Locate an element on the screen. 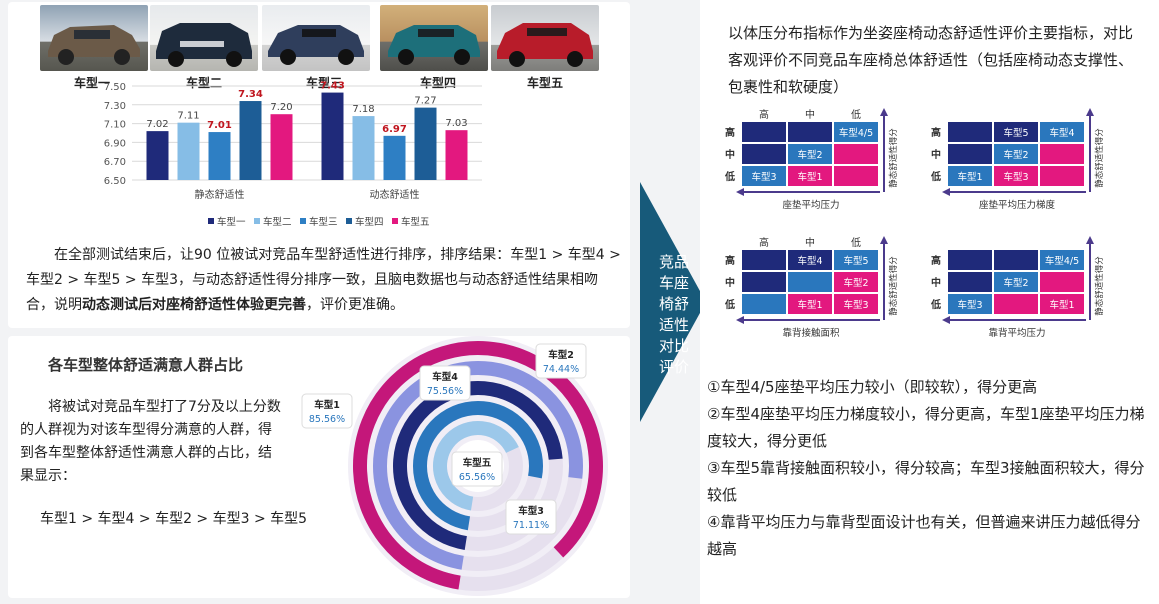  matrix-x-label: 靠背接触面积 is located at coordinates (811, 333).